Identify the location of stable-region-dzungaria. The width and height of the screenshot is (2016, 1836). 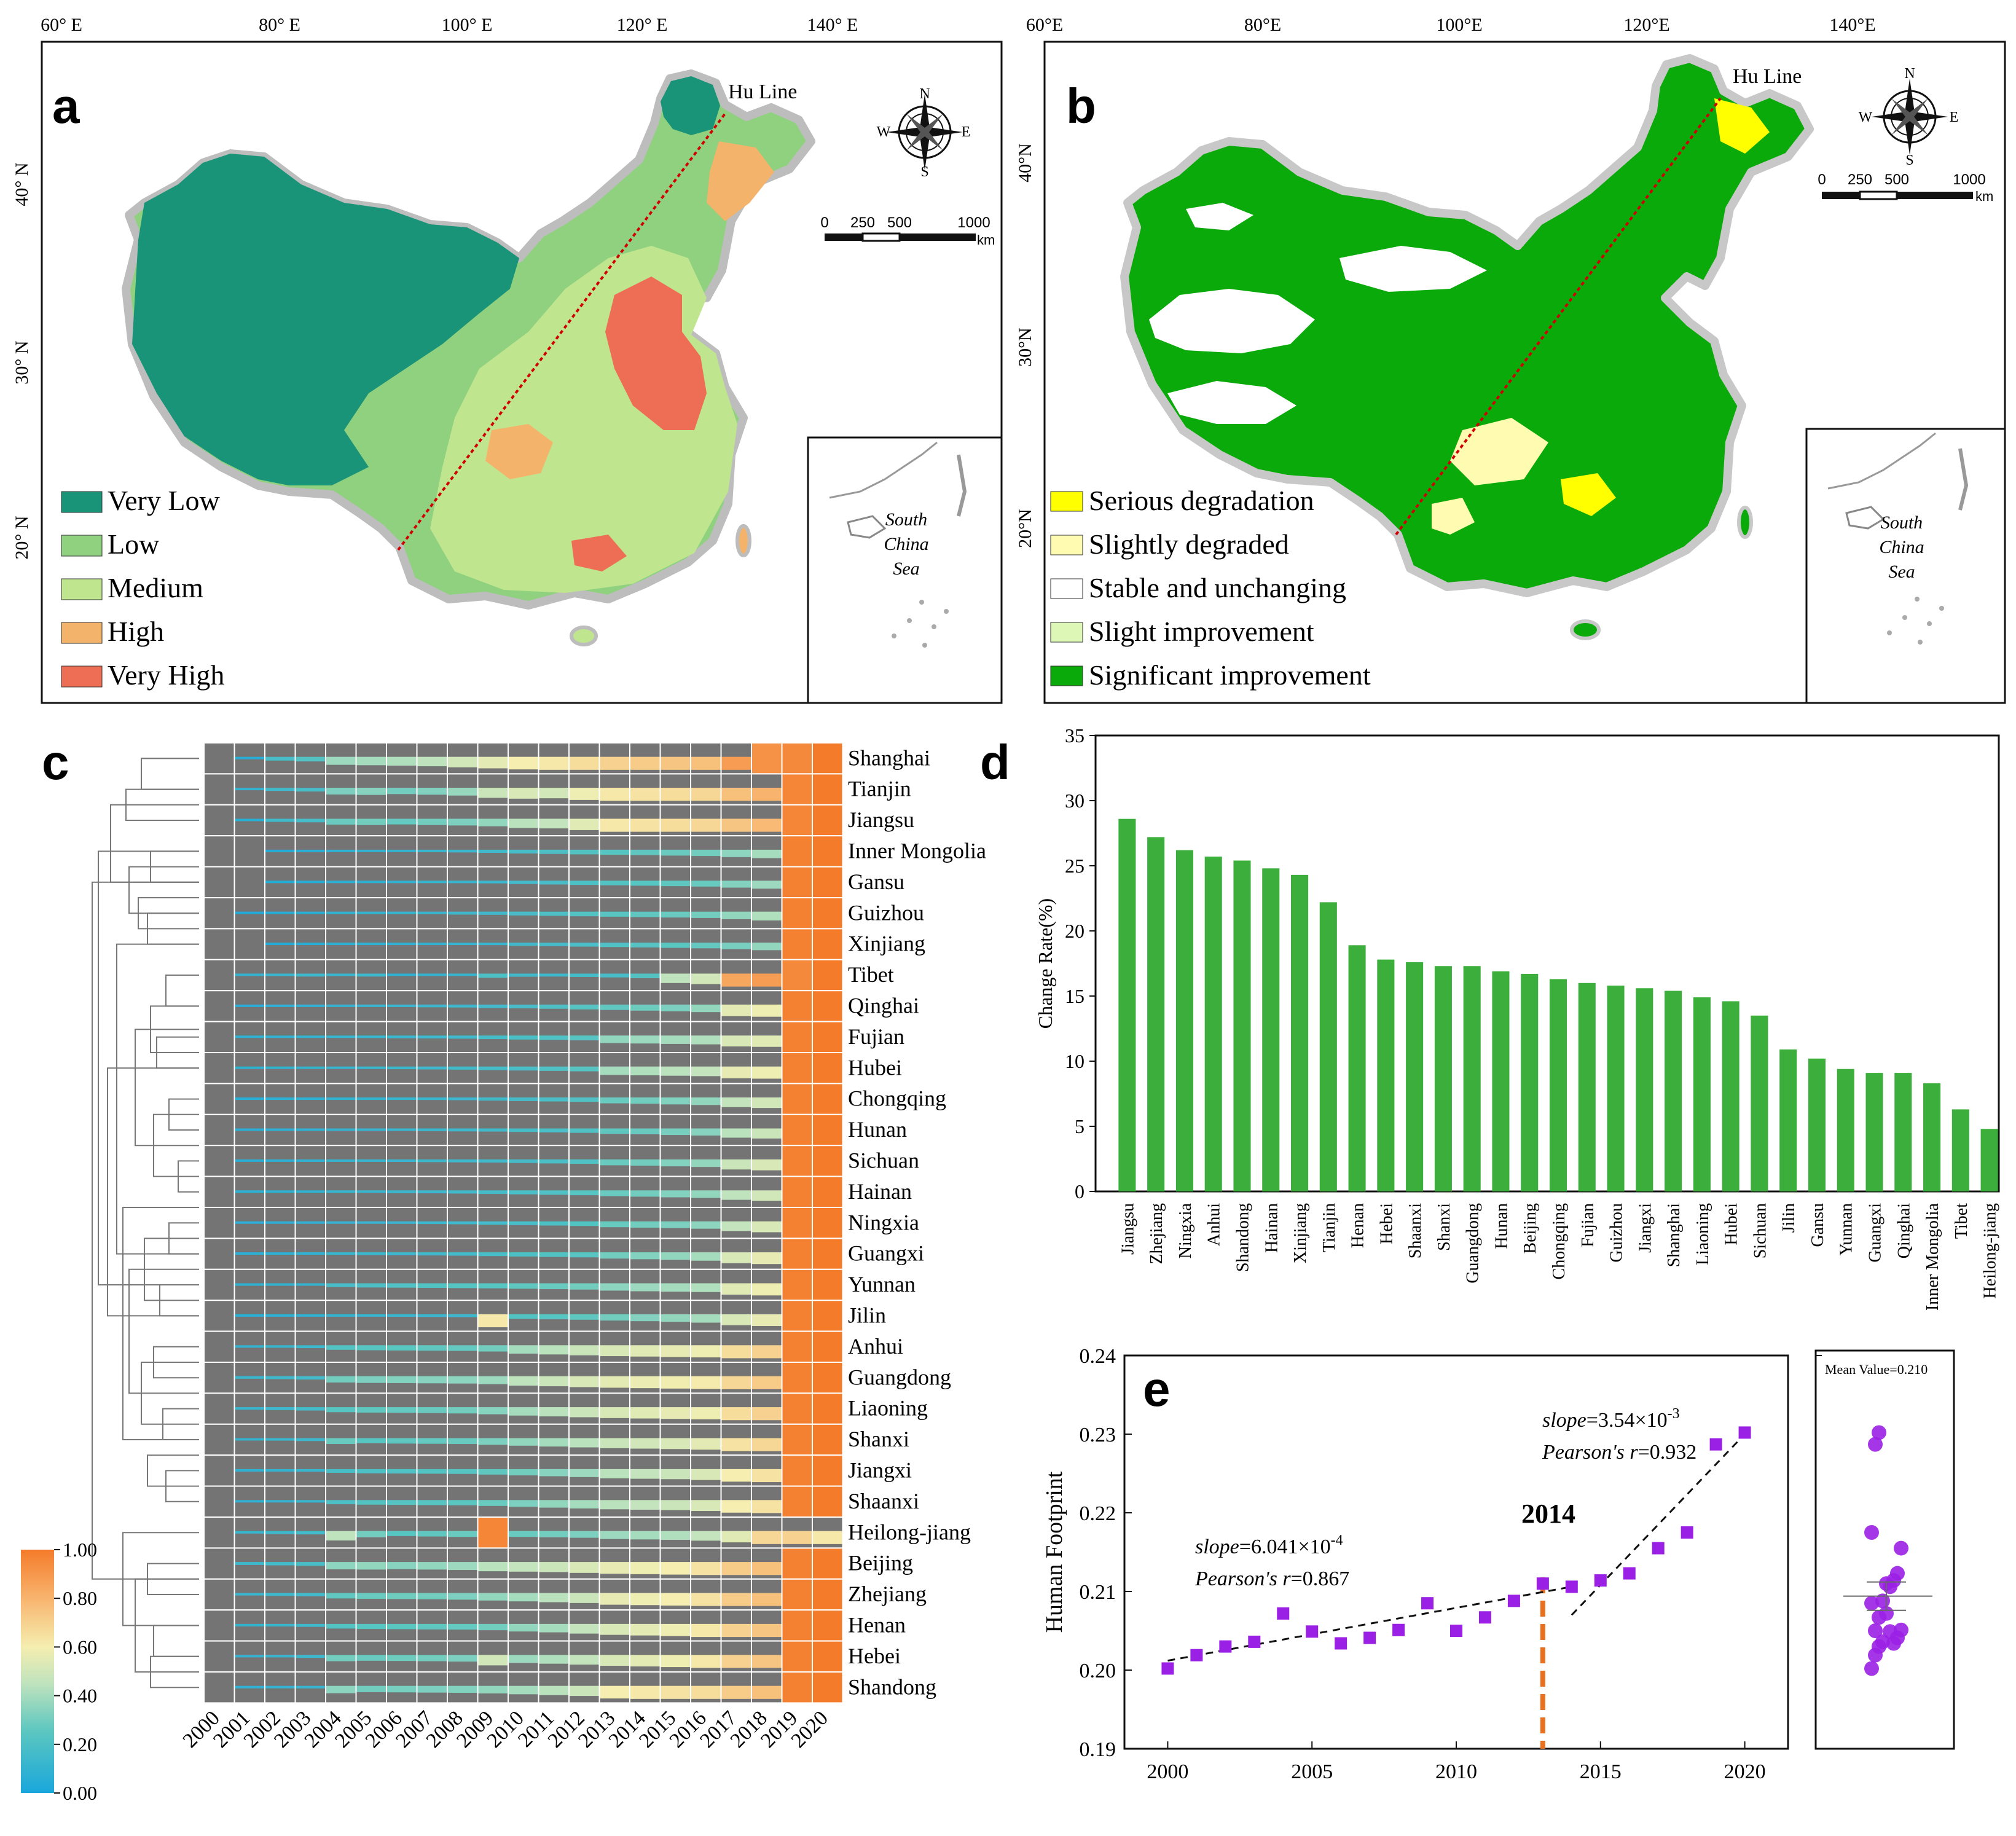
(1219, 216).